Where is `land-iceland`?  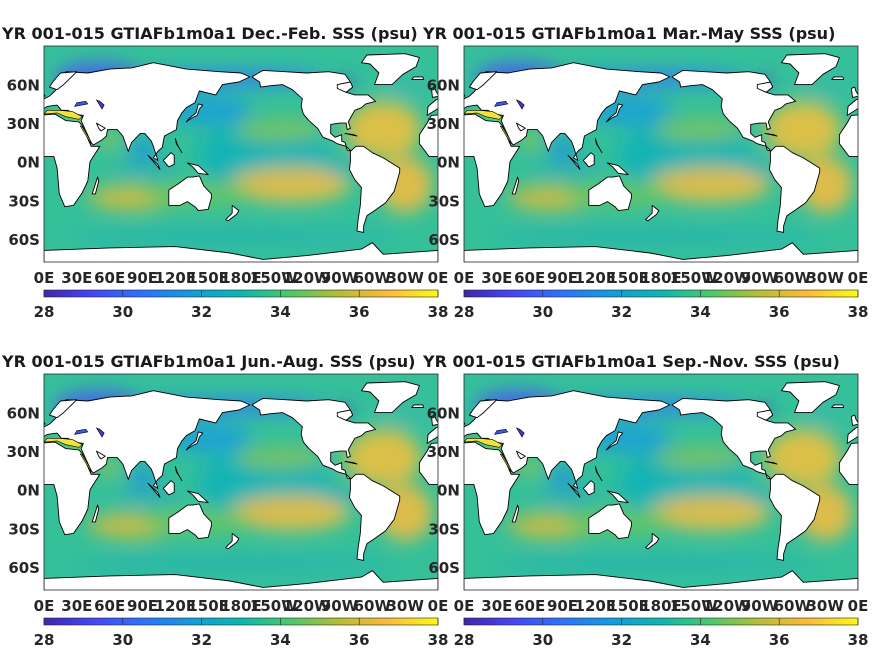 land-iceland is located at coordinates (418, 406).